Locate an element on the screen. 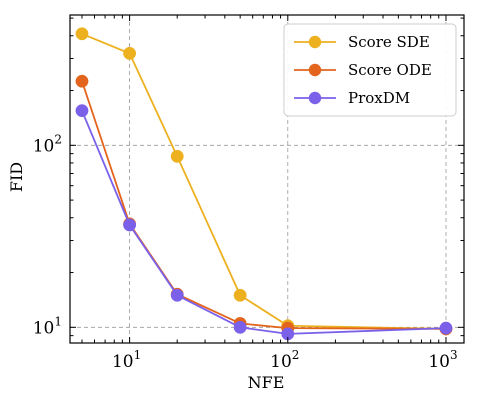  legend-entry: Score ODE is located at coordinates (363, 70).